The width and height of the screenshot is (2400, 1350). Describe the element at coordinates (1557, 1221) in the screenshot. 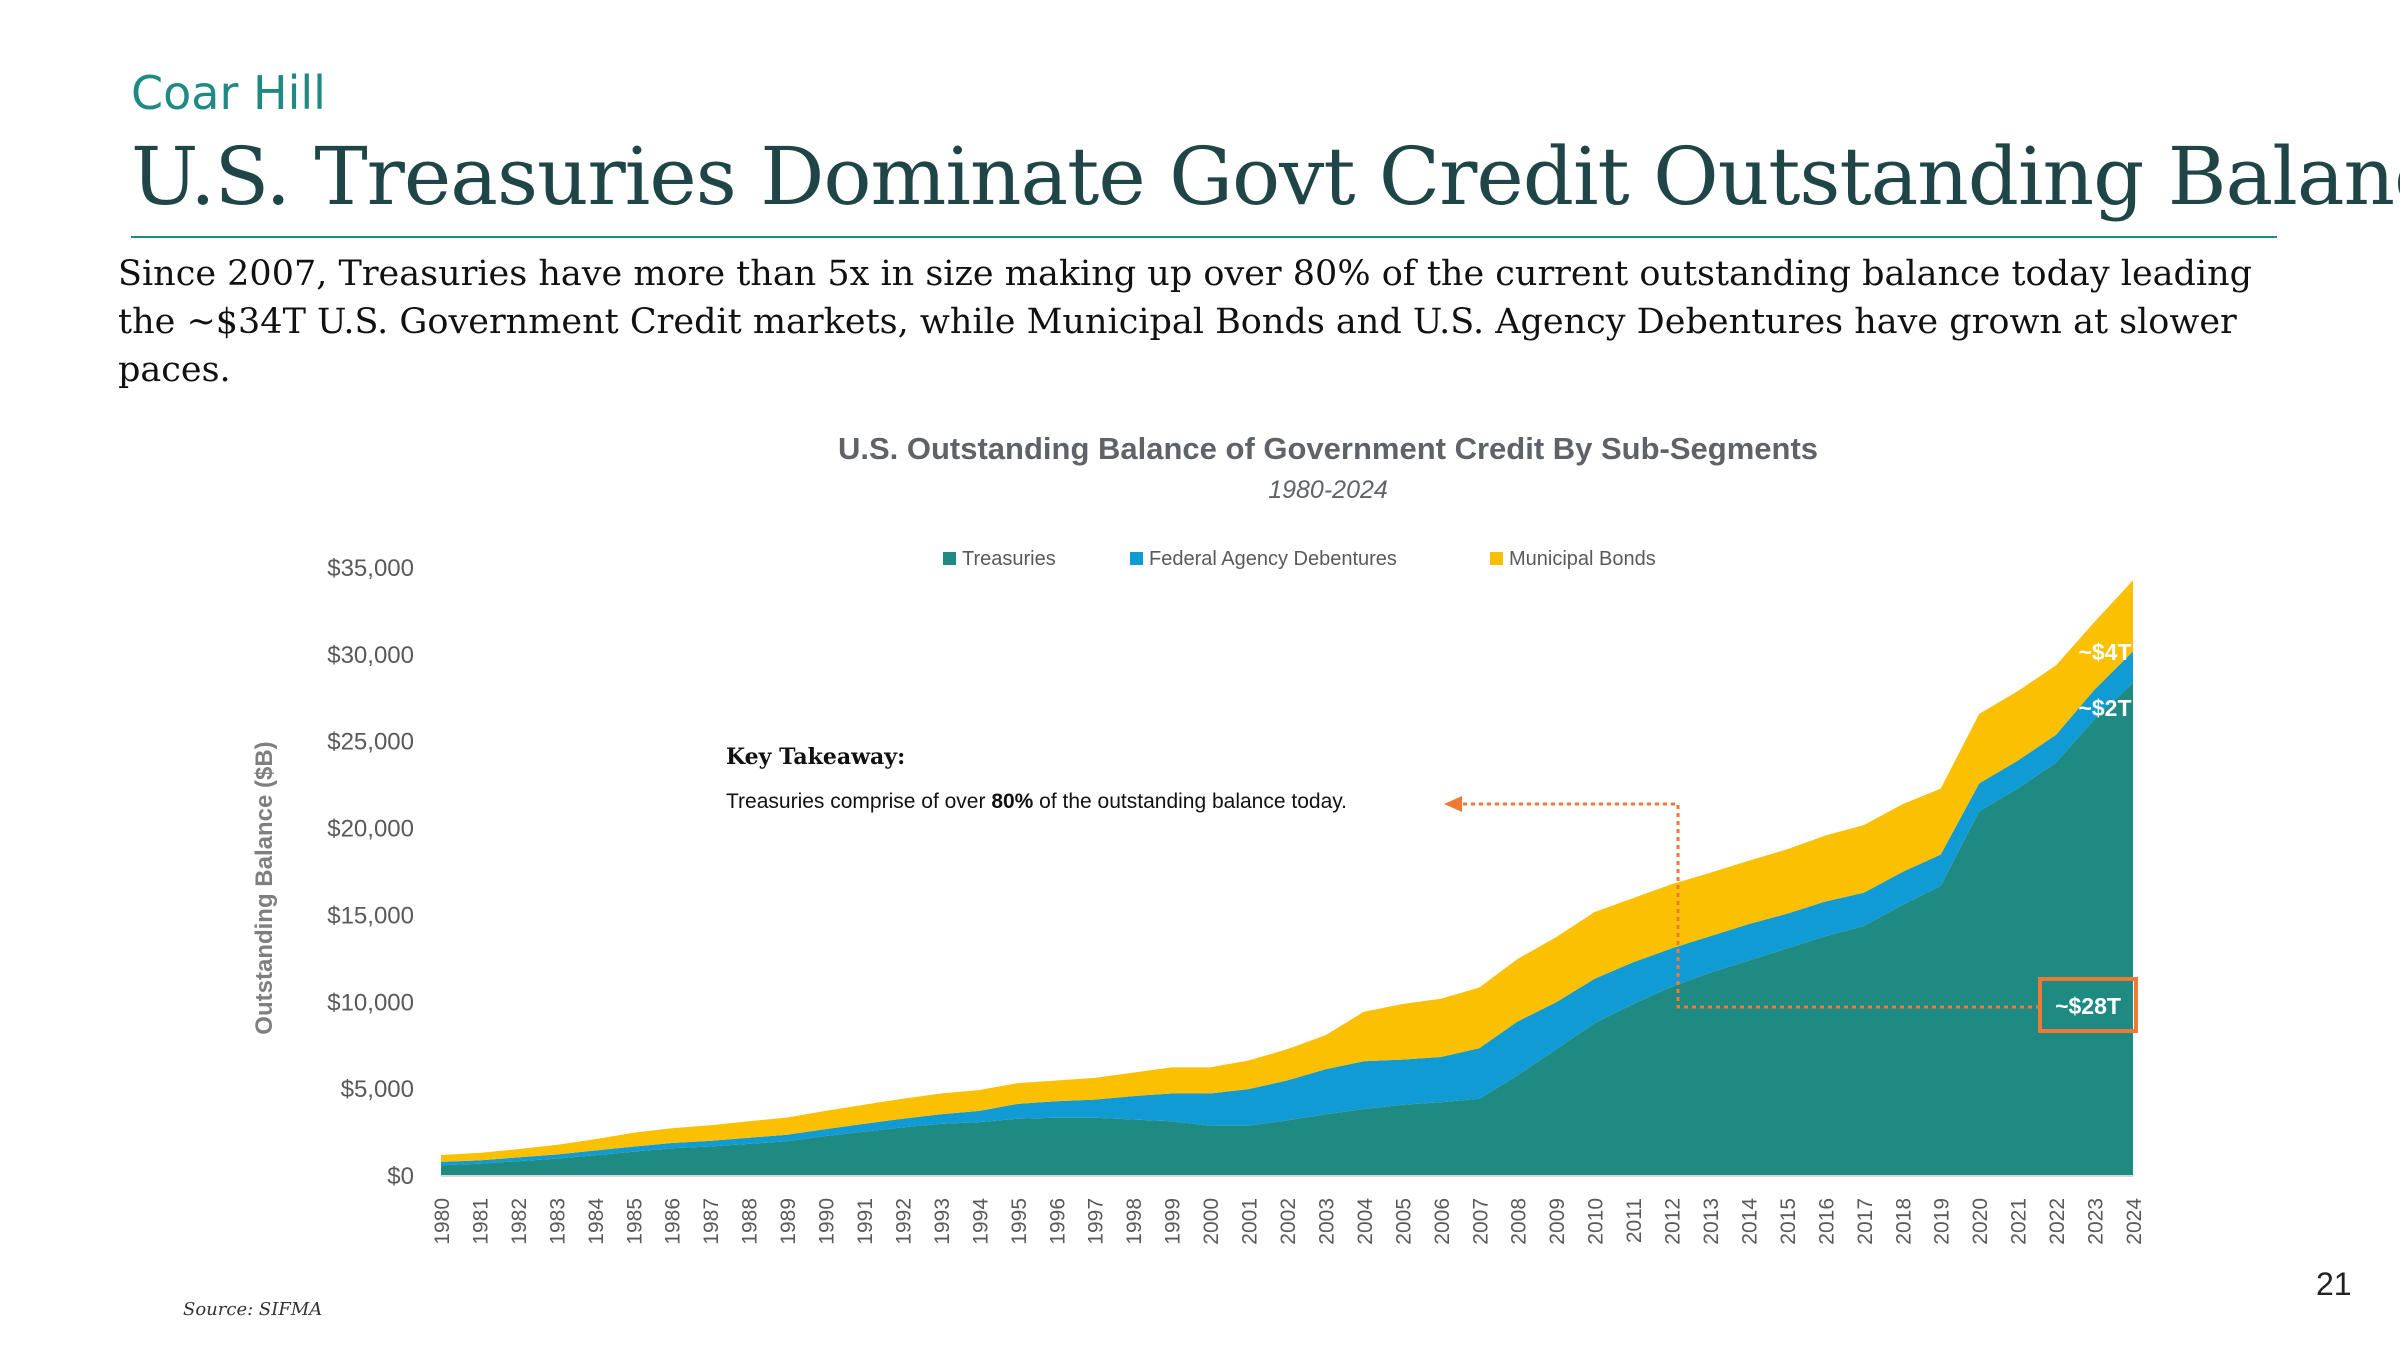

I see `x-tick-label: 2009` at that location.